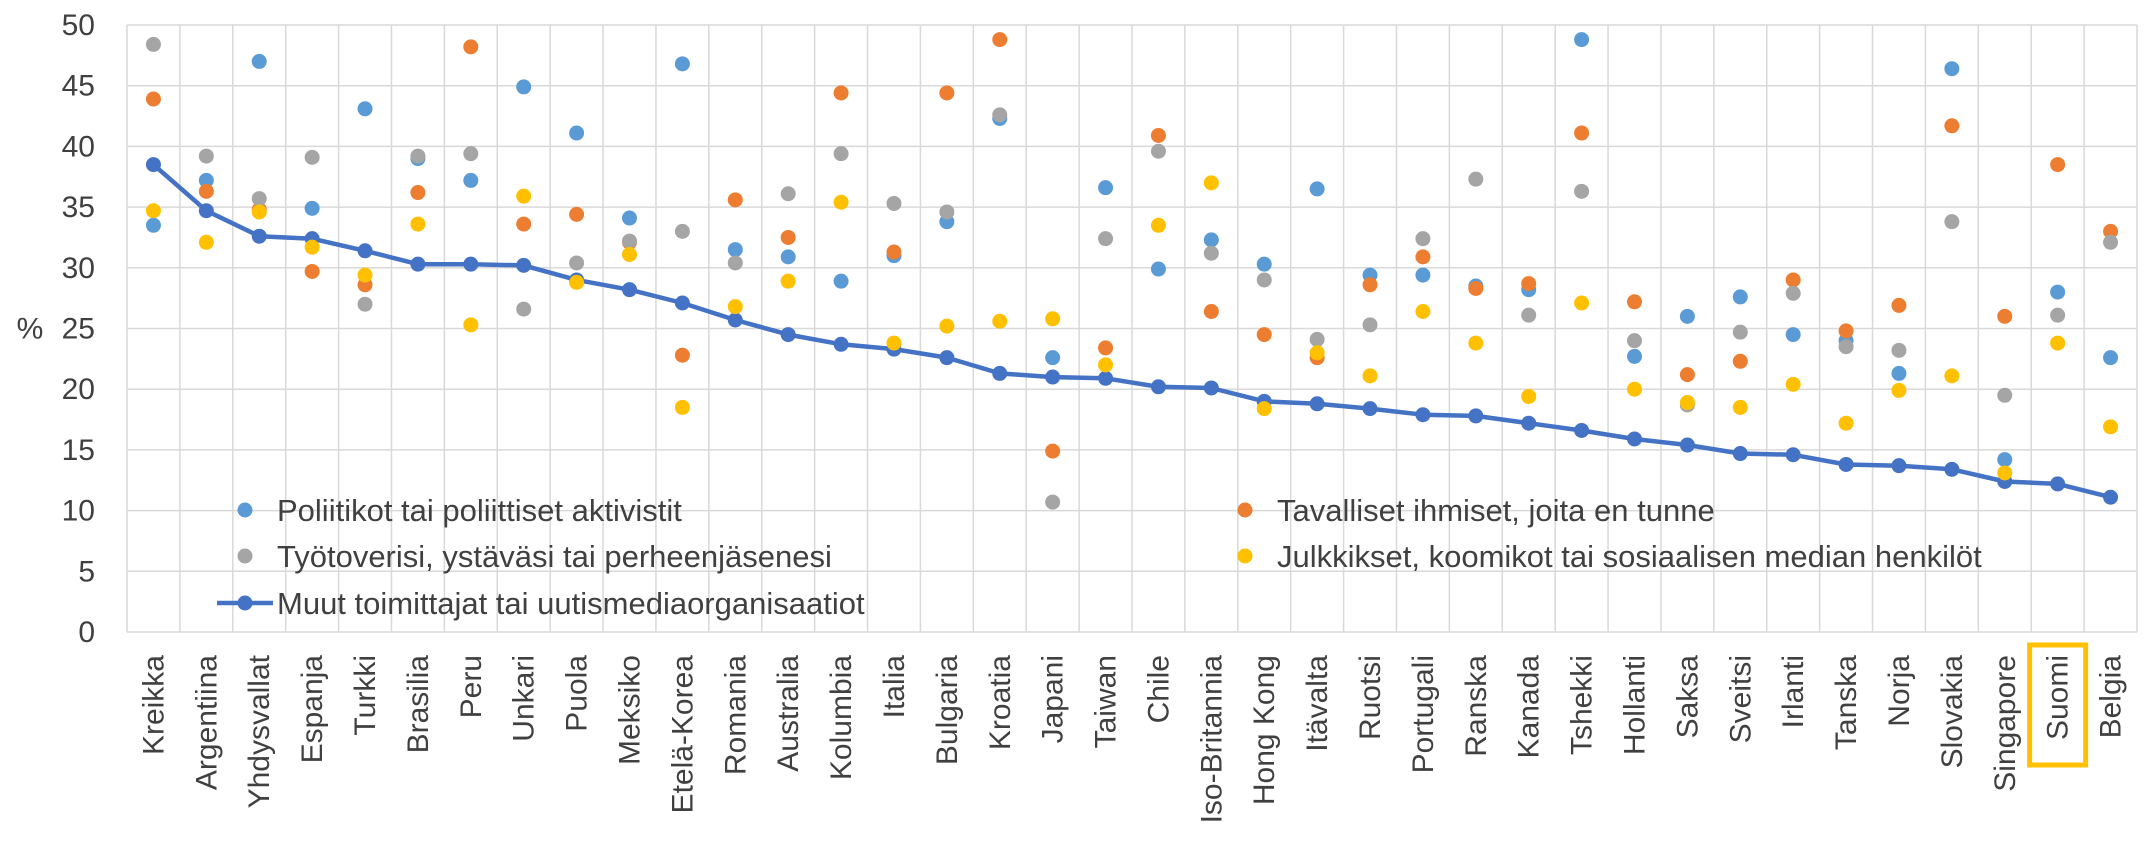  Describe the element at coordinates (365, 275) in the screenshot. I see `point-s3-turkki` at that location.